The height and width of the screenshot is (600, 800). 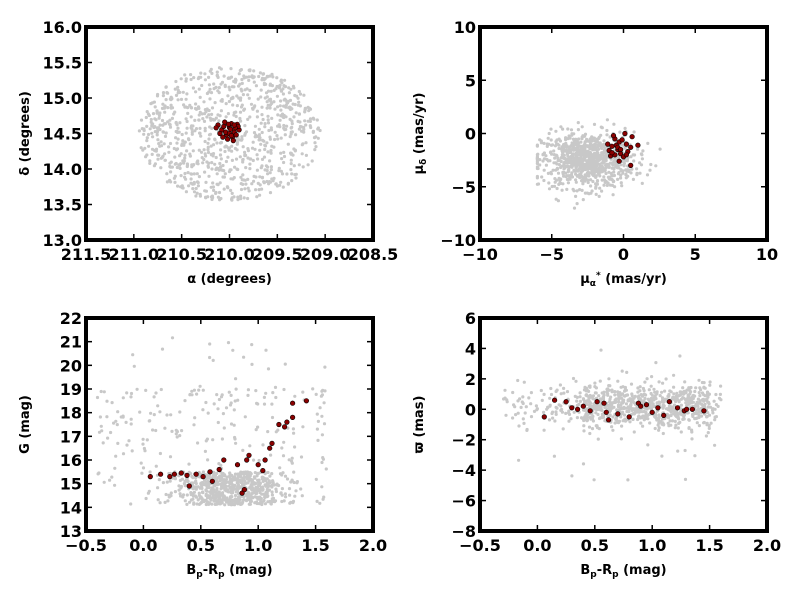 I want to click on member-stars-cmd, so click(x=228, y=447).